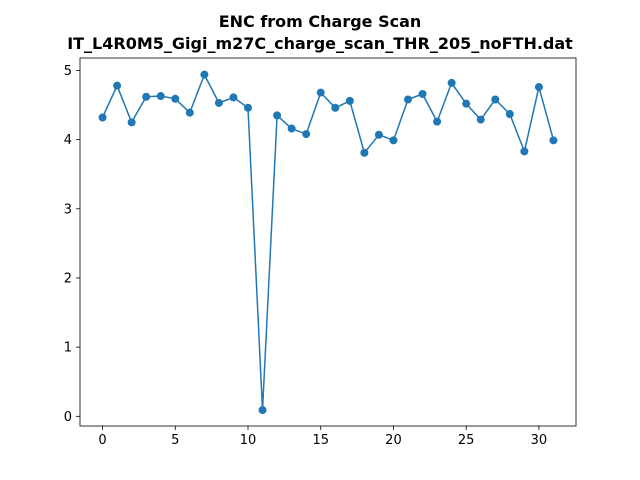  I want to click on x-tick-label: 20, so click(393, 440).